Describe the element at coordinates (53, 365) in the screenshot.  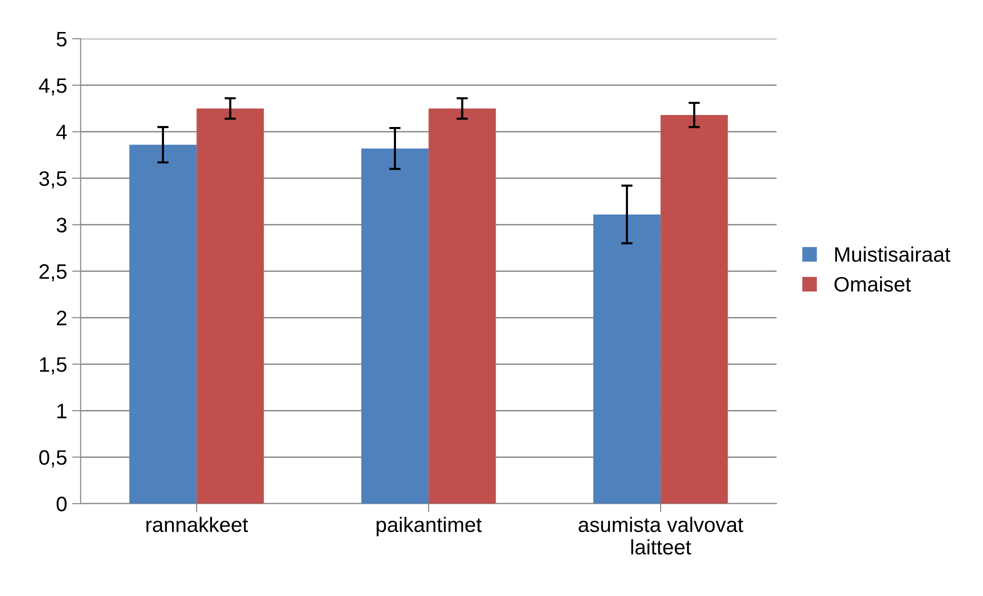
I see `y-tick-label: 1,5` at that location.